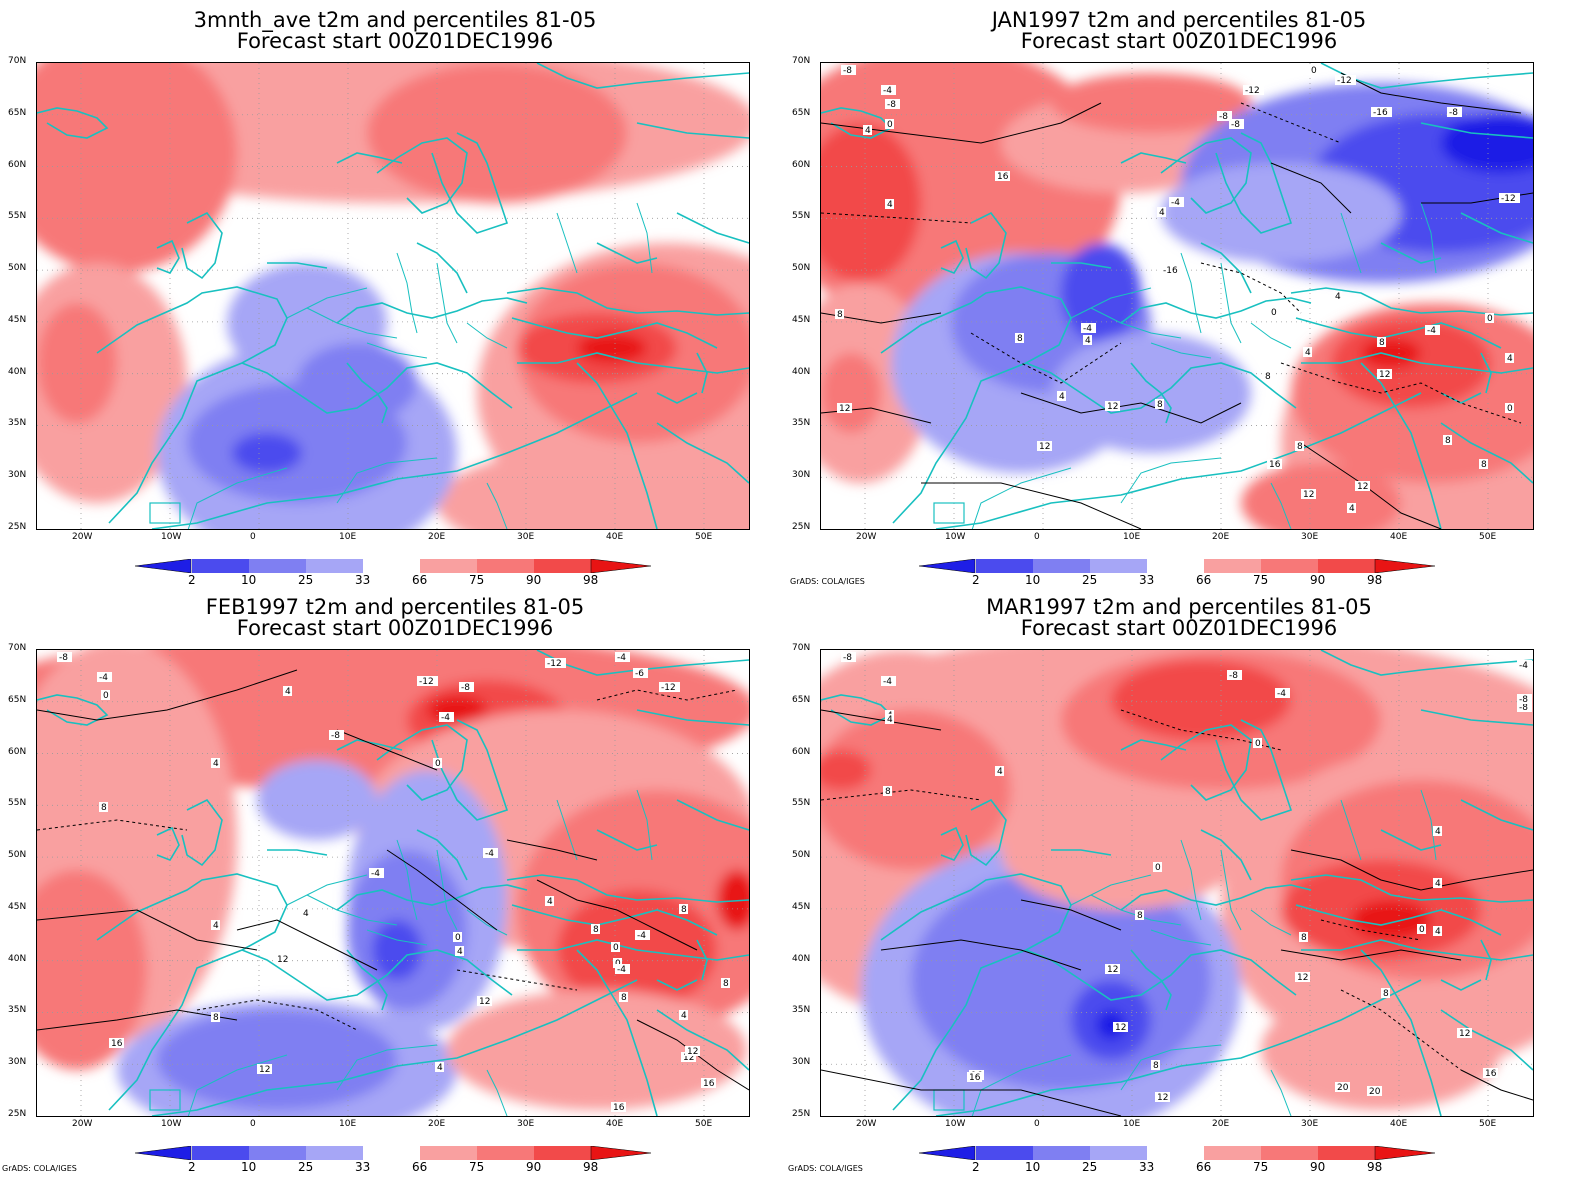 Image resolution: width=1596 pixels, height=1196 pixels. I want to click on lat-tick-label: 25N, so click(801, 1114).